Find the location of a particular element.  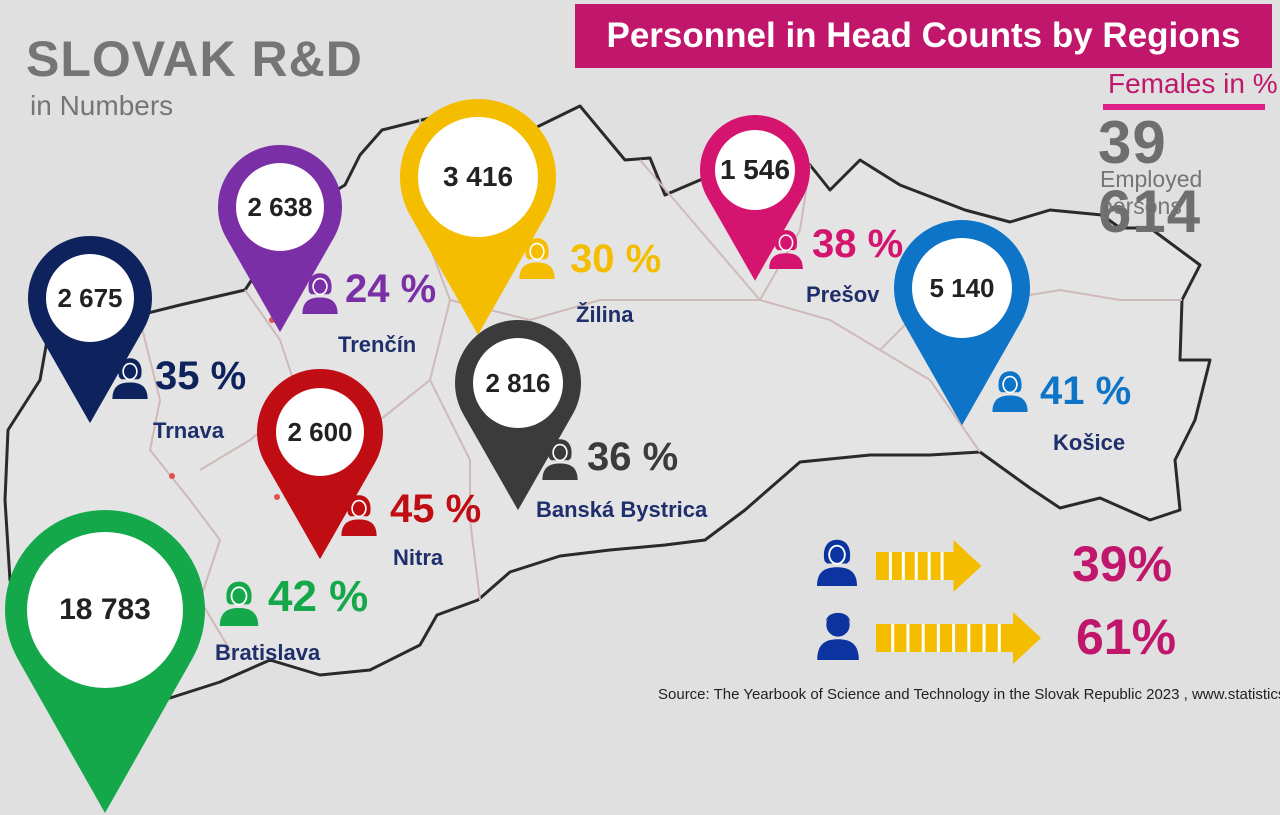

total-employed-value: 39 614 is located at coordinates (1150, 177).